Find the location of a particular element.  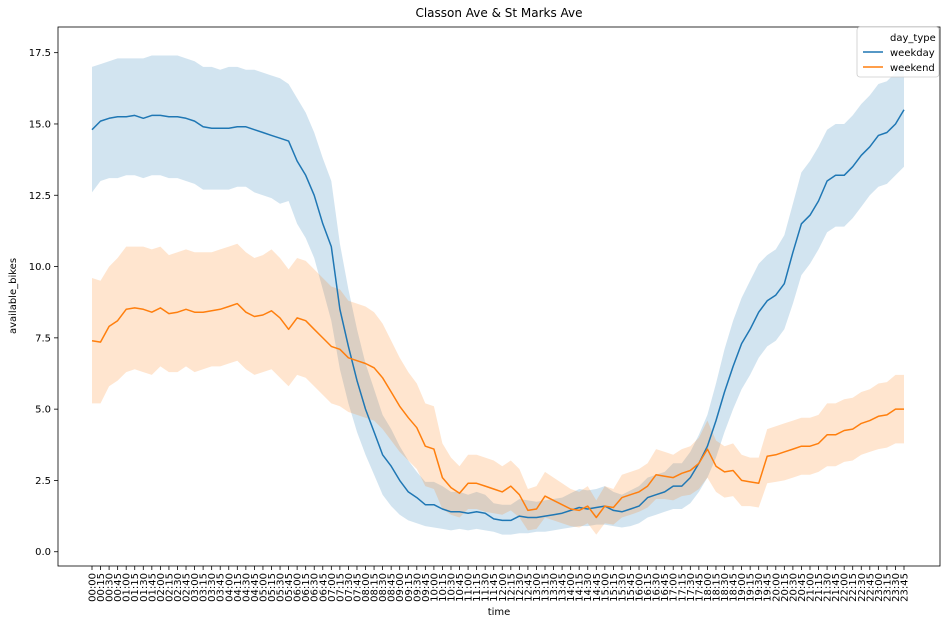

legend: day_type weekday weekend is located at coordinates (898, 52).